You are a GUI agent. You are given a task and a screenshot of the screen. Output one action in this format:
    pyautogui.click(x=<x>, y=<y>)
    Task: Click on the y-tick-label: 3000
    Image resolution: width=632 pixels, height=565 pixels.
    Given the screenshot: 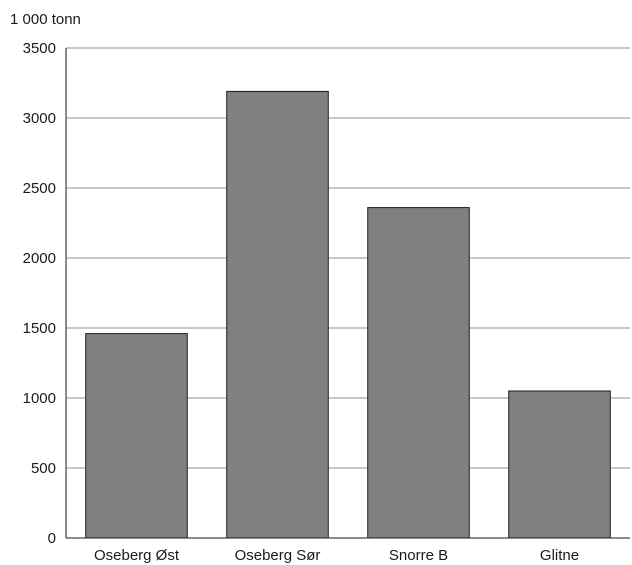 What is the action you would take?
    pyautogui.click(x=39, y=118)
    